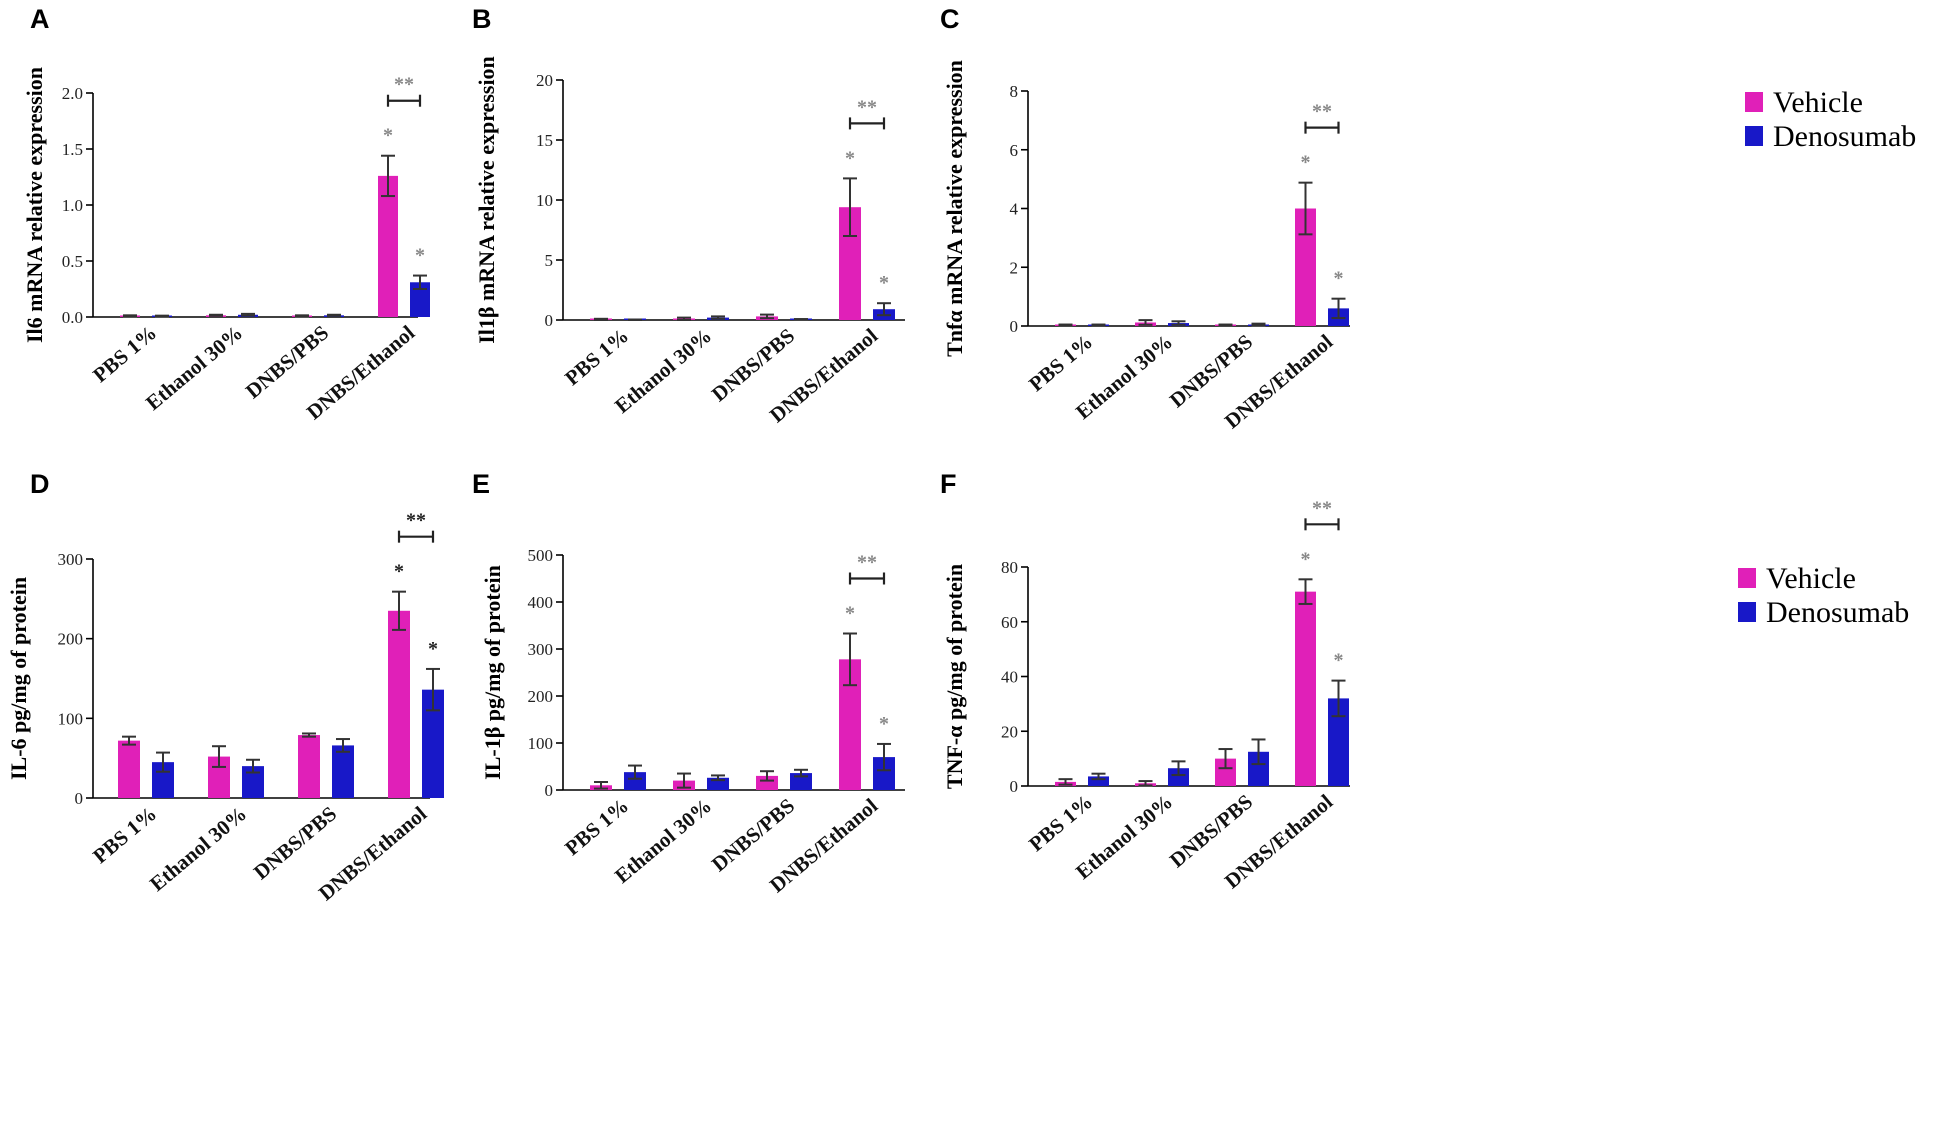 This screenshot has width=1950, height=1139. I want to click on panel-letter: E, so click(481, 484).